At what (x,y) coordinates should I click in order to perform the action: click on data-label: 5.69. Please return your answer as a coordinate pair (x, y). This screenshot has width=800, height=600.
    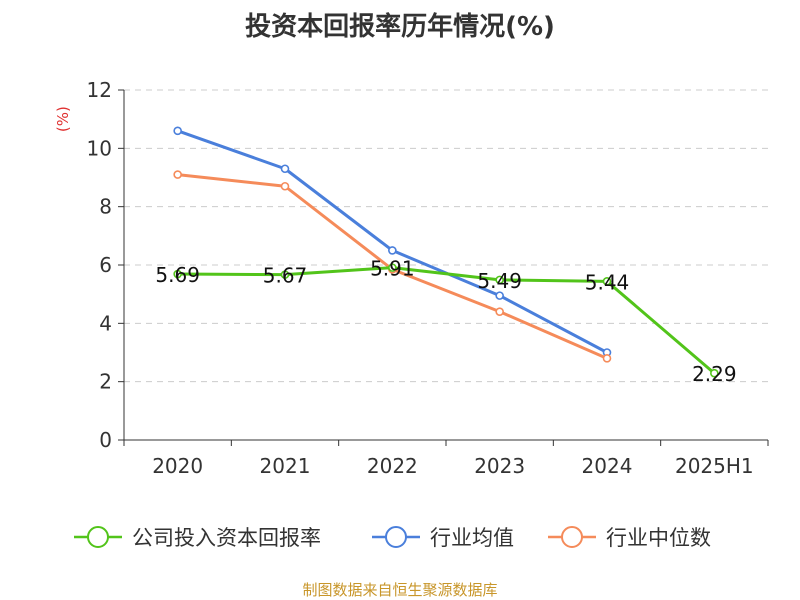
    Looking at the image, I should click on (177, 275).